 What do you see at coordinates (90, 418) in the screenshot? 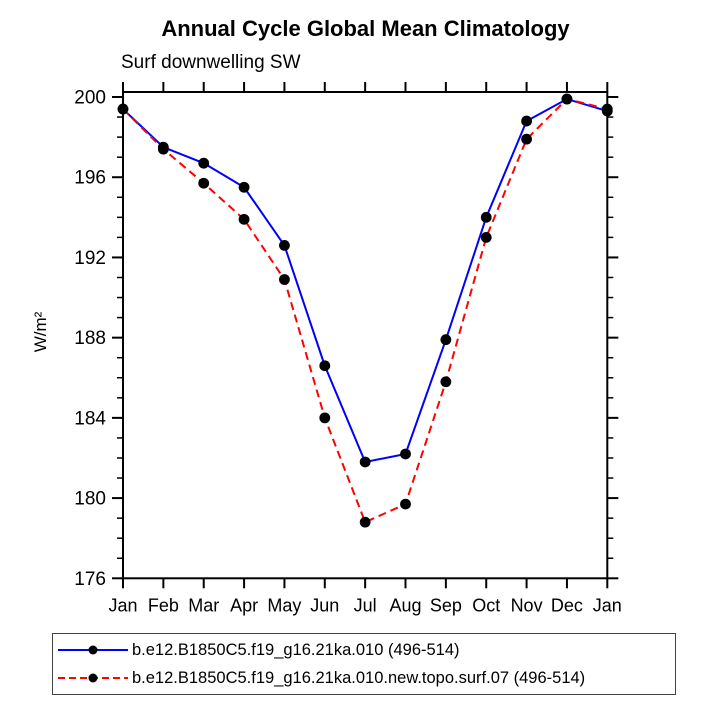
I see `y-tick-label: 184` at bounding box center [90, 418].